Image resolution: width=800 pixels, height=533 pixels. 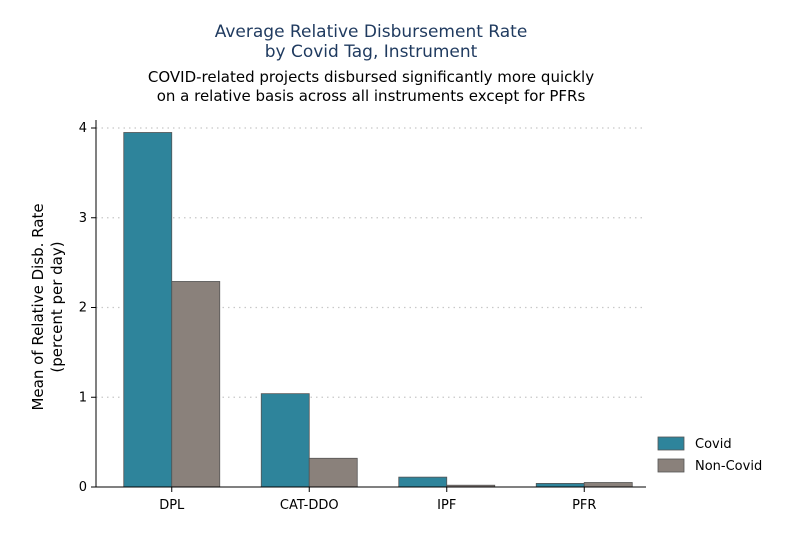 I want to click on x-tick-label: IPF, so click(x=446, y=505).